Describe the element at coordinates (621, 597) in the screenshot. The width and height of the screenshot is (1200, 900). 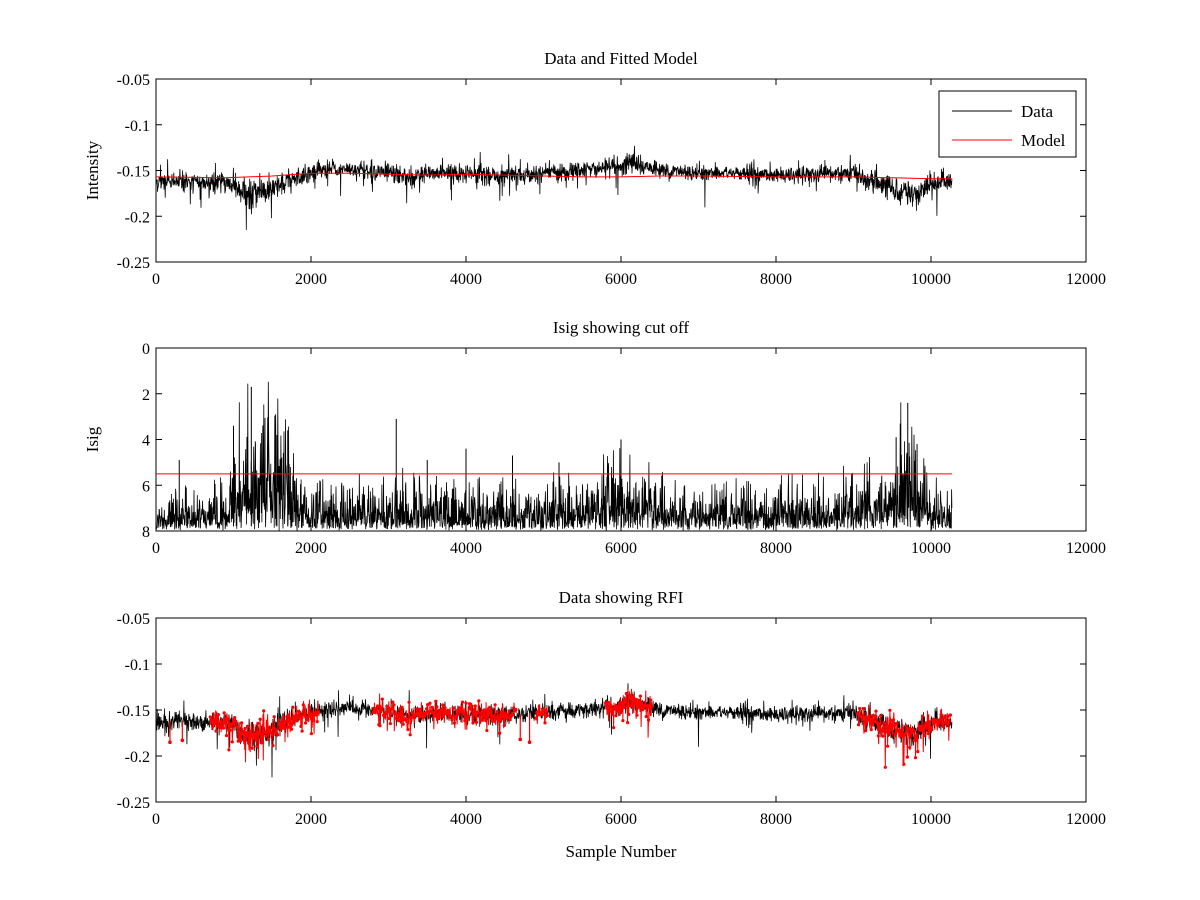
I see `chart-title: Data showing RFI` at that location.